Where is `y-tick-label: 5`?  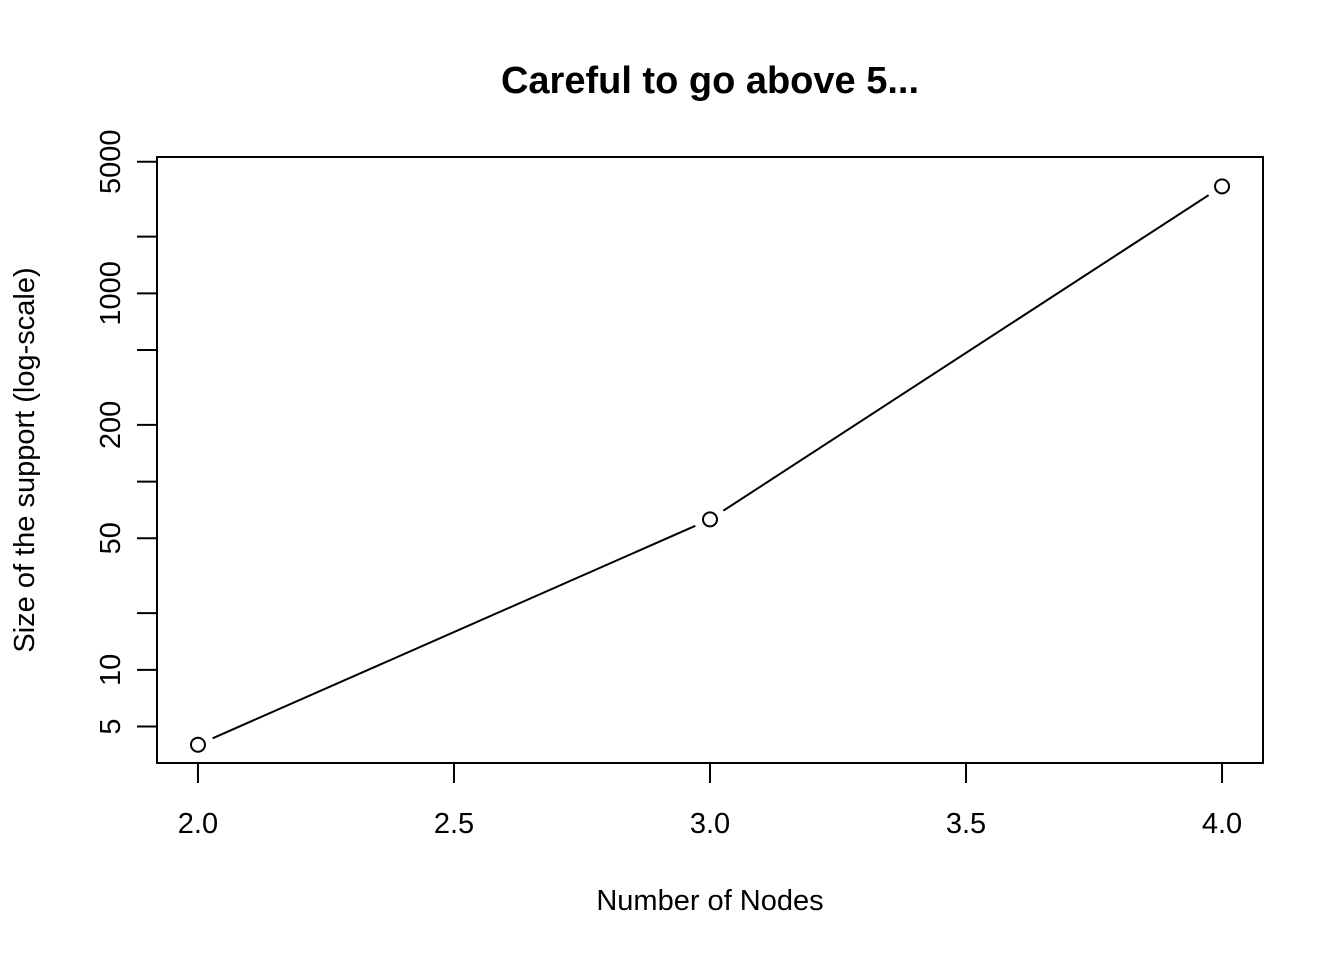 y-tick-label: 5 is located at coordinates (111, 726).